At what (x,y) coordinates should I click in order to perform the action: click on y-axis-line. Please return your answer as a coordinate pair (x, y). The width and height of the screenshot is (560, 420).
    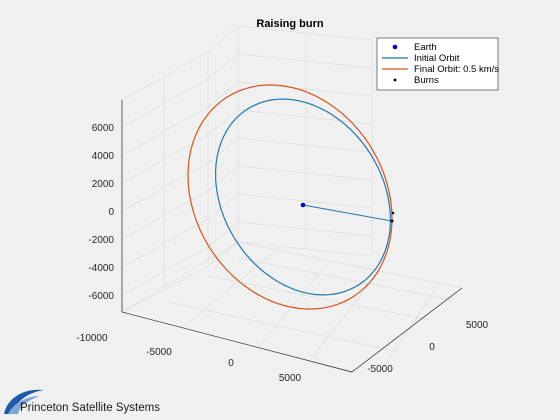
    Looking at the image, I should click on (407, 330).